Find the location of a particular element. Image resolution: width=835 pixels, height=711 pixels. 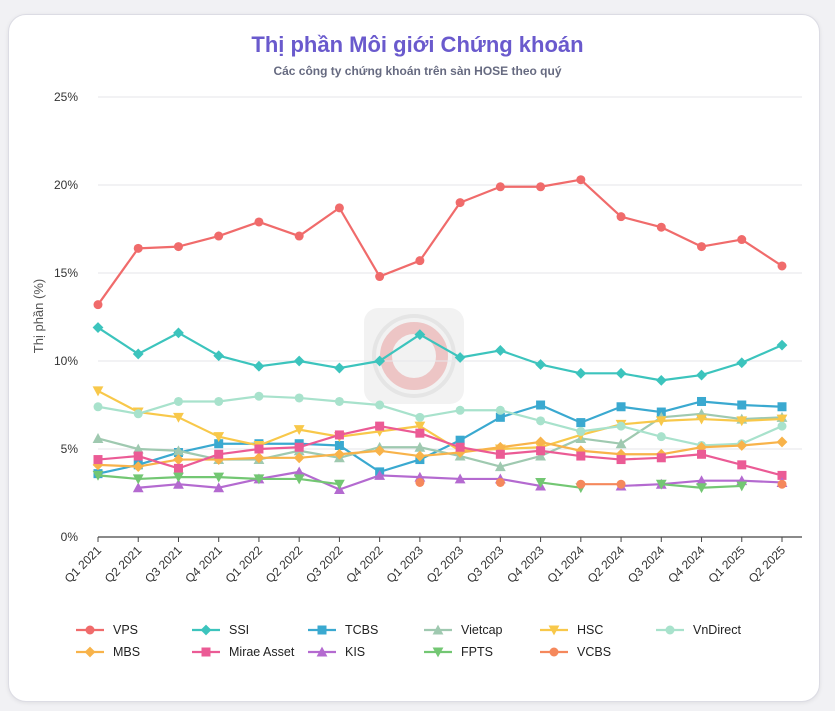

legend-item-fpts: FPTS is located at coordinates (481, 652).